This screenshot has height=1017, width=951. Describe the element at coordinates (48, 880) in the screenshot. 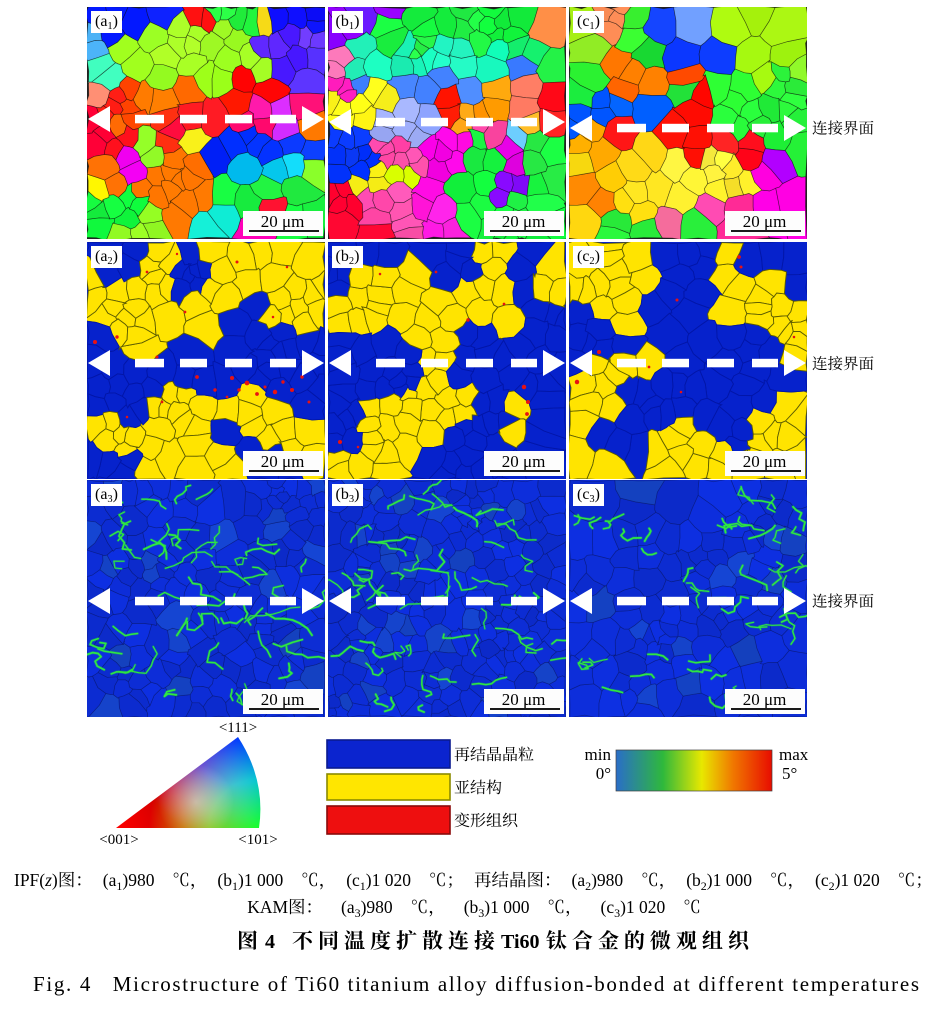

I see `svg-text: z` at that location.